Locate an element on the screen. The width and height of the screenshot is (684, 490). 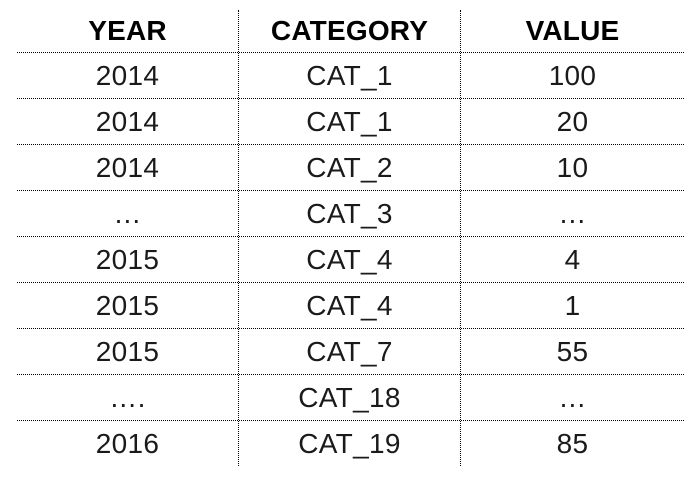
table-row: 2015 CAT_4 4 is located at coordinates (350, 260).